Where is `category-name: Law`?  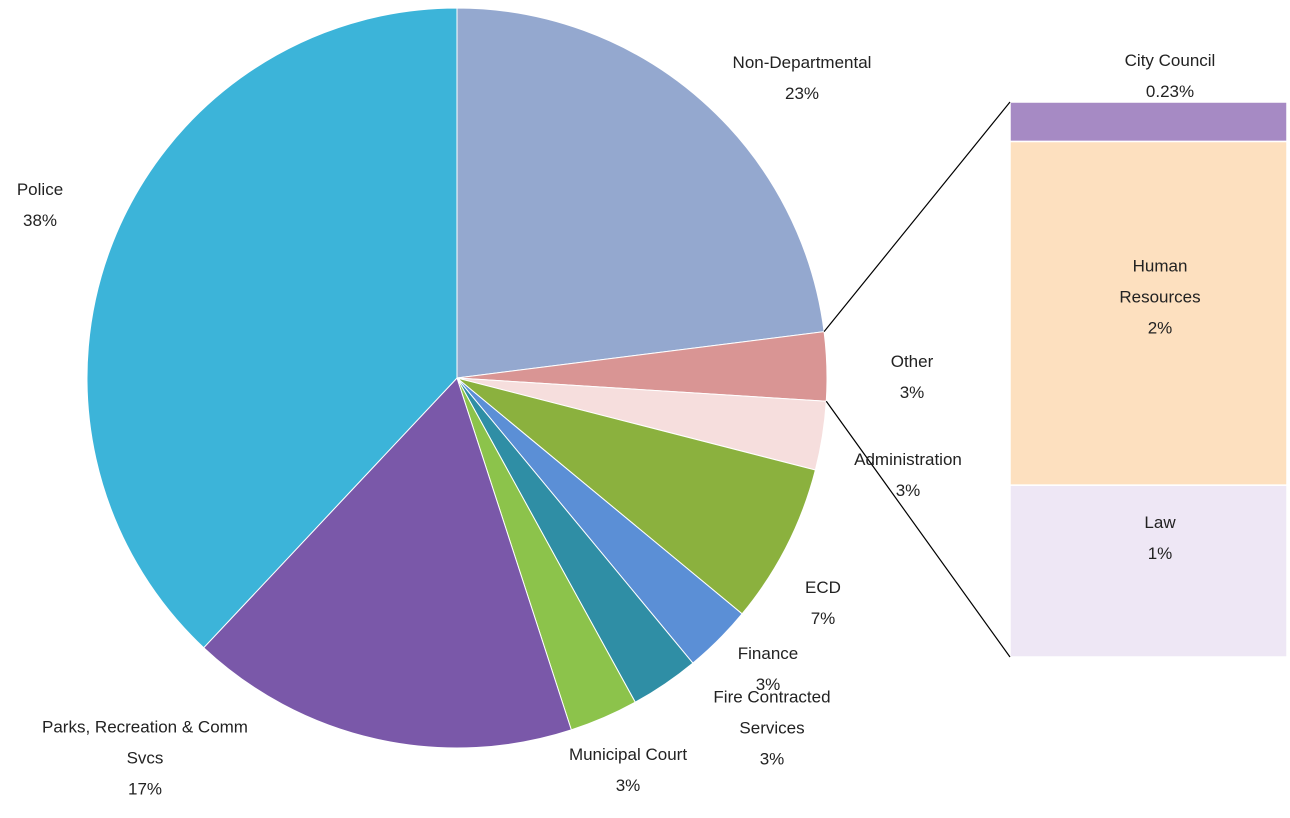
category-name: Law is located at coordinates (1160, 522).